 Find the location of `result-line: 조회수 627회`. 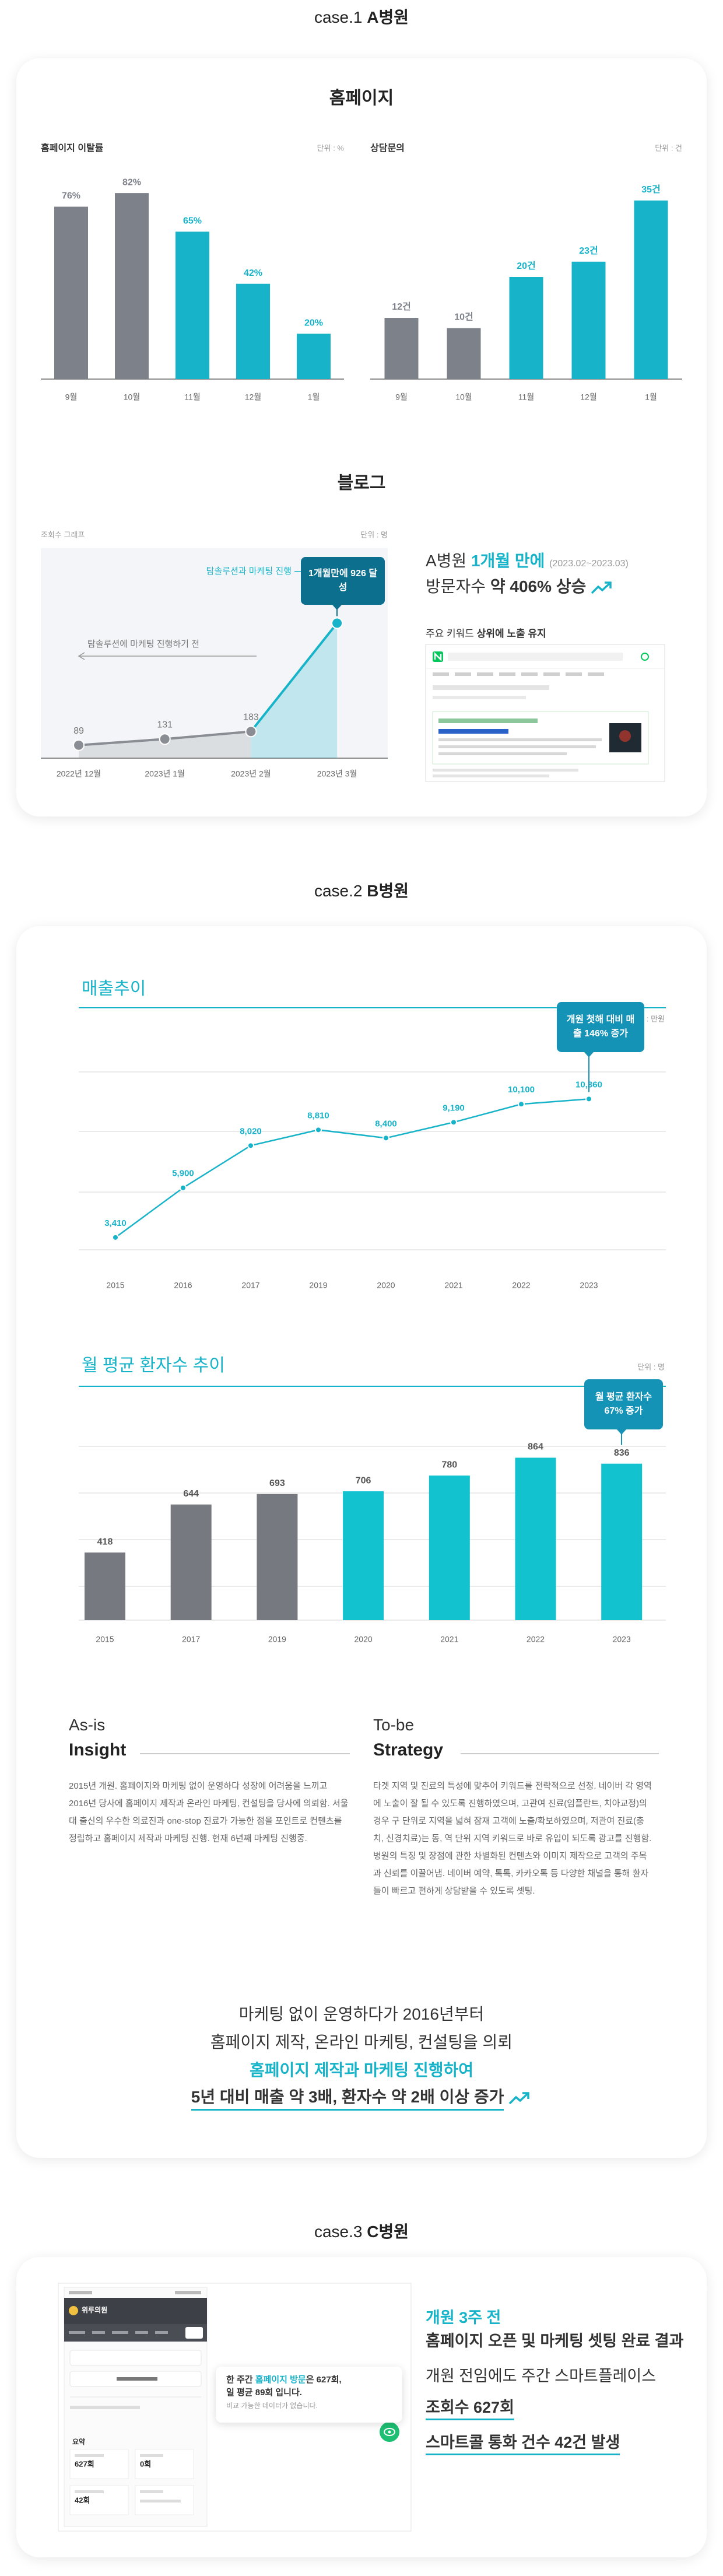

result-line: 조회수 627회 is located at coordinates (470, 2407).